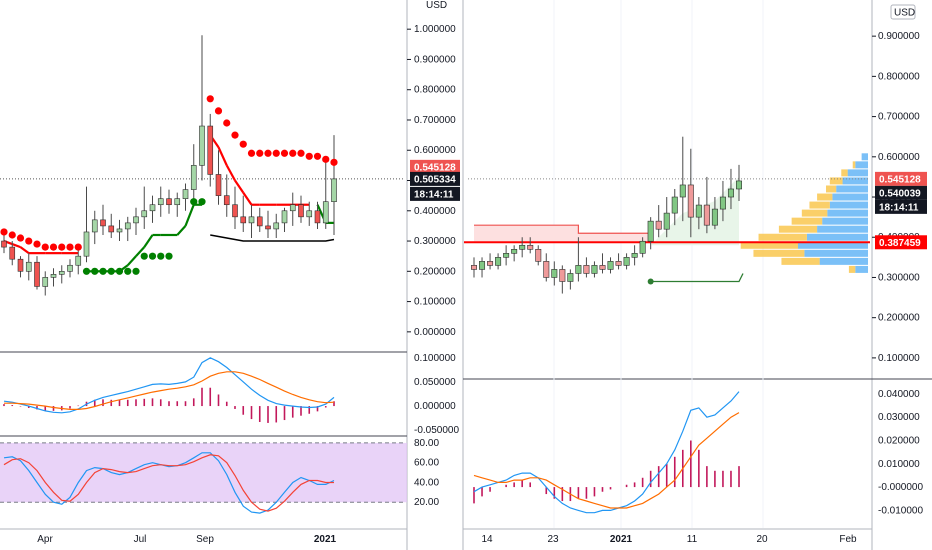 The width and height of the screenshot is (932, 550). What do you see at coordinates (901, 242) in the screenshot?
I see `right-poc-price-tag-bg` at bounding box center [901, 242].